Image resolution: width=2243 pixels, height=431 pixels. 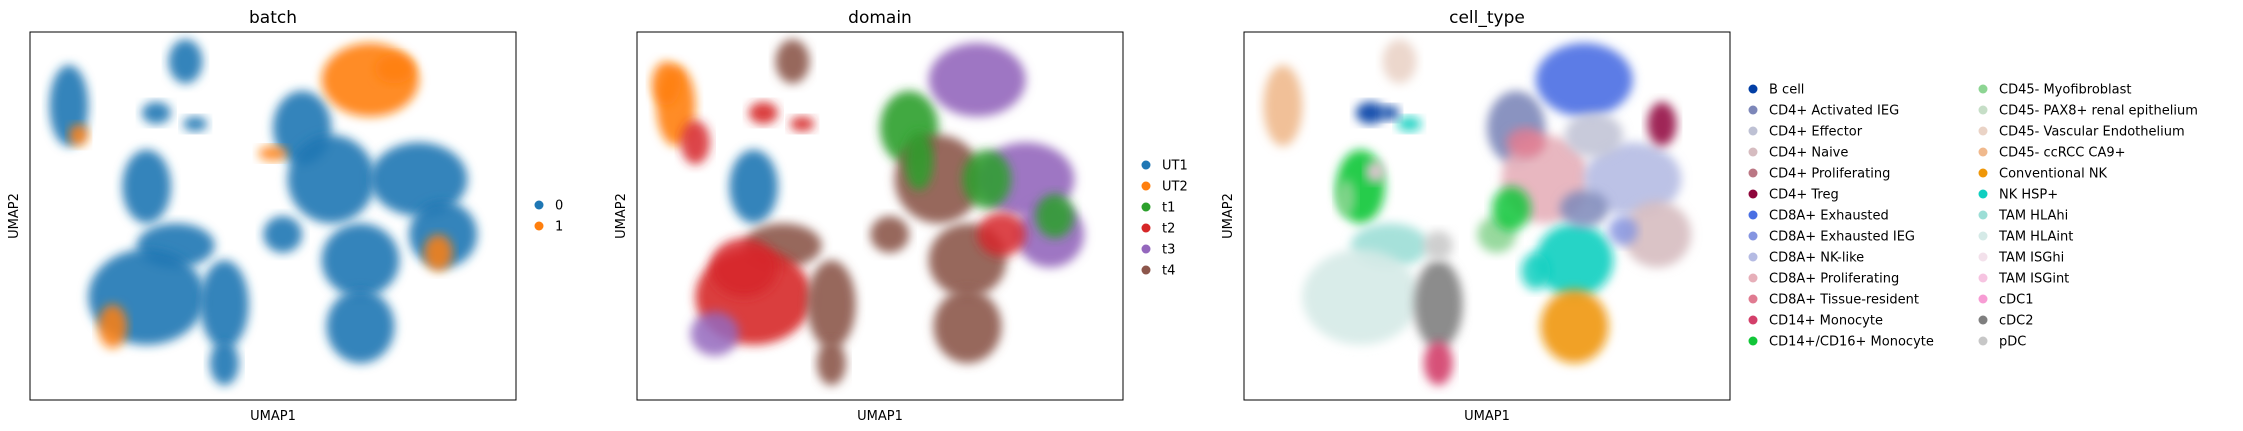 I want to click on legend-item-cd8a-exhausted: CD8A+ Exhausted, so click(x=1818, y=216).